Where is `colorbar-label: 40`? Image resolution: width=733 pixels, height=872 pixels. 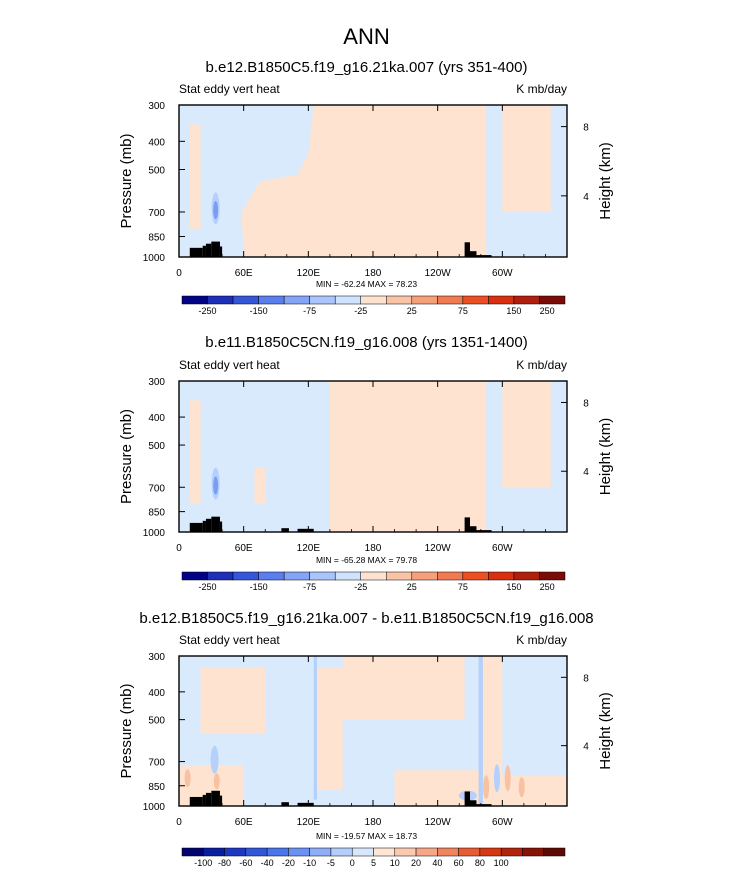
colorbar-label: 40 is located at coordinates (437, 863).